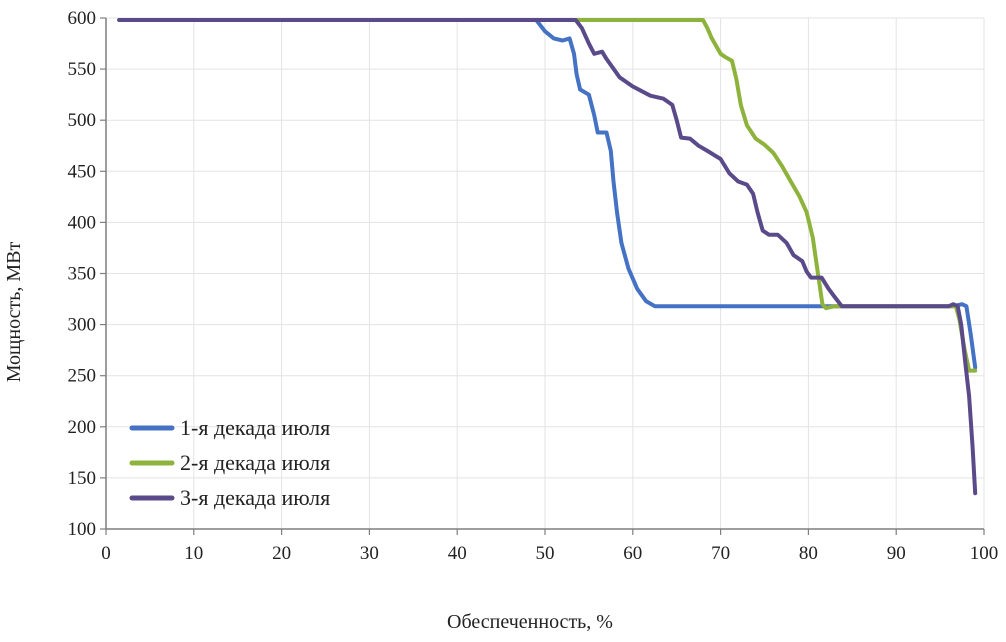  What do you see at coordinates (255, 462) in the screenshot?
I see `legend-label-2: 2-я декада июля` at bounding box center [255, 462].